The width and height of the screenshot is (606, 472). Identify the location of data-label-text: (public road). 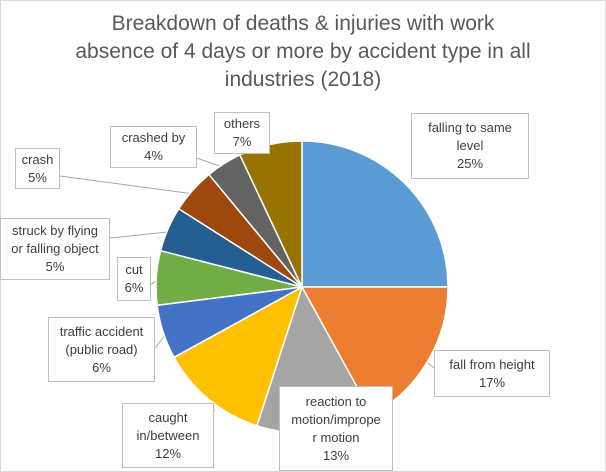
(101, 349).